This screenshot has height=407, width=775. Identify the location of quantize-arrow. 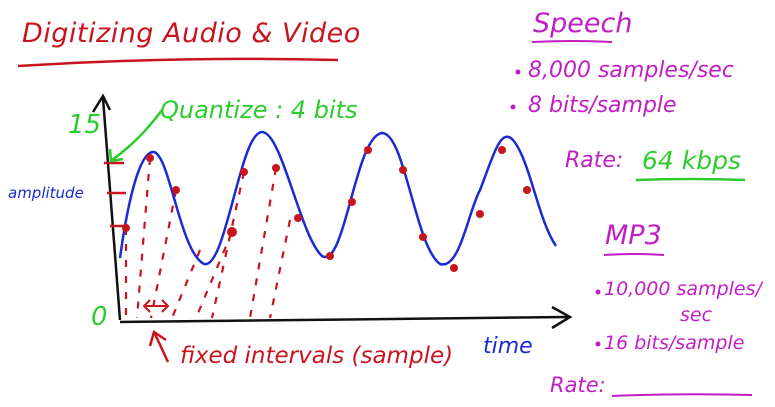
(137, 135).